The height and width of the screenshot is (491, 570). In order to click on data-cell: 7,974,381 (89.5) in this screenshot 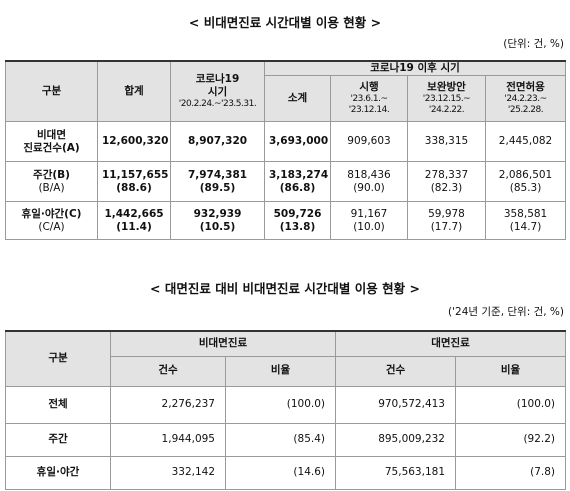, I will do `click(217, 182)`.